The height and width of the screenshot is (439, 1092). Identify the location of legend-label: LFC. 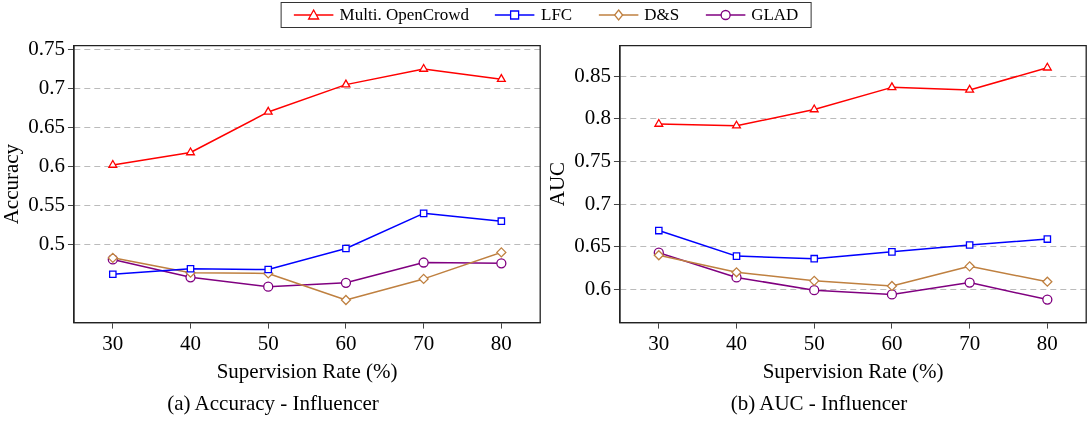
(557, 15).